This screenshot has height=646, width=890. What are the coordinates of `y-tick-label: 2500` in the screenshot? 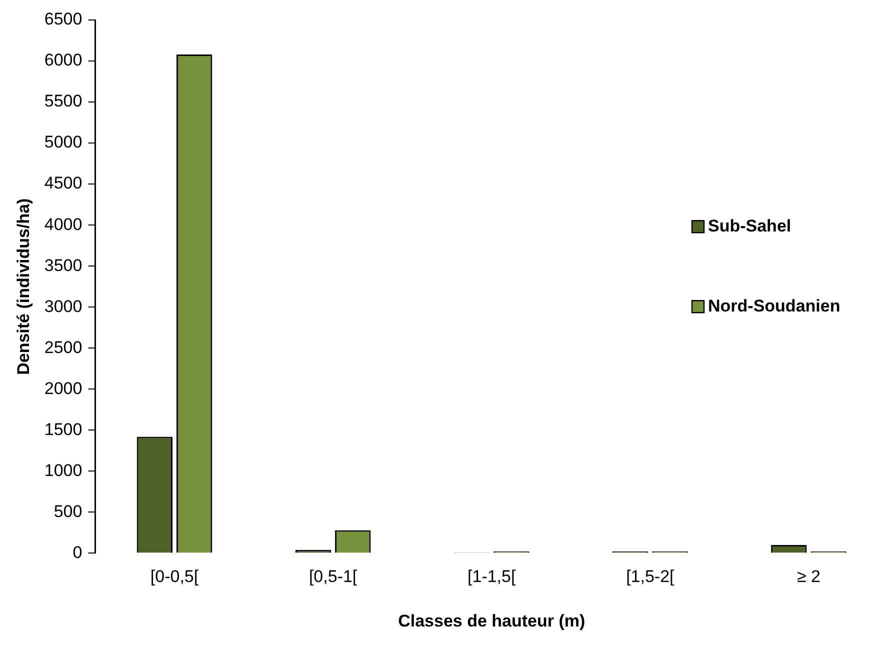 It's located at (63, 347).